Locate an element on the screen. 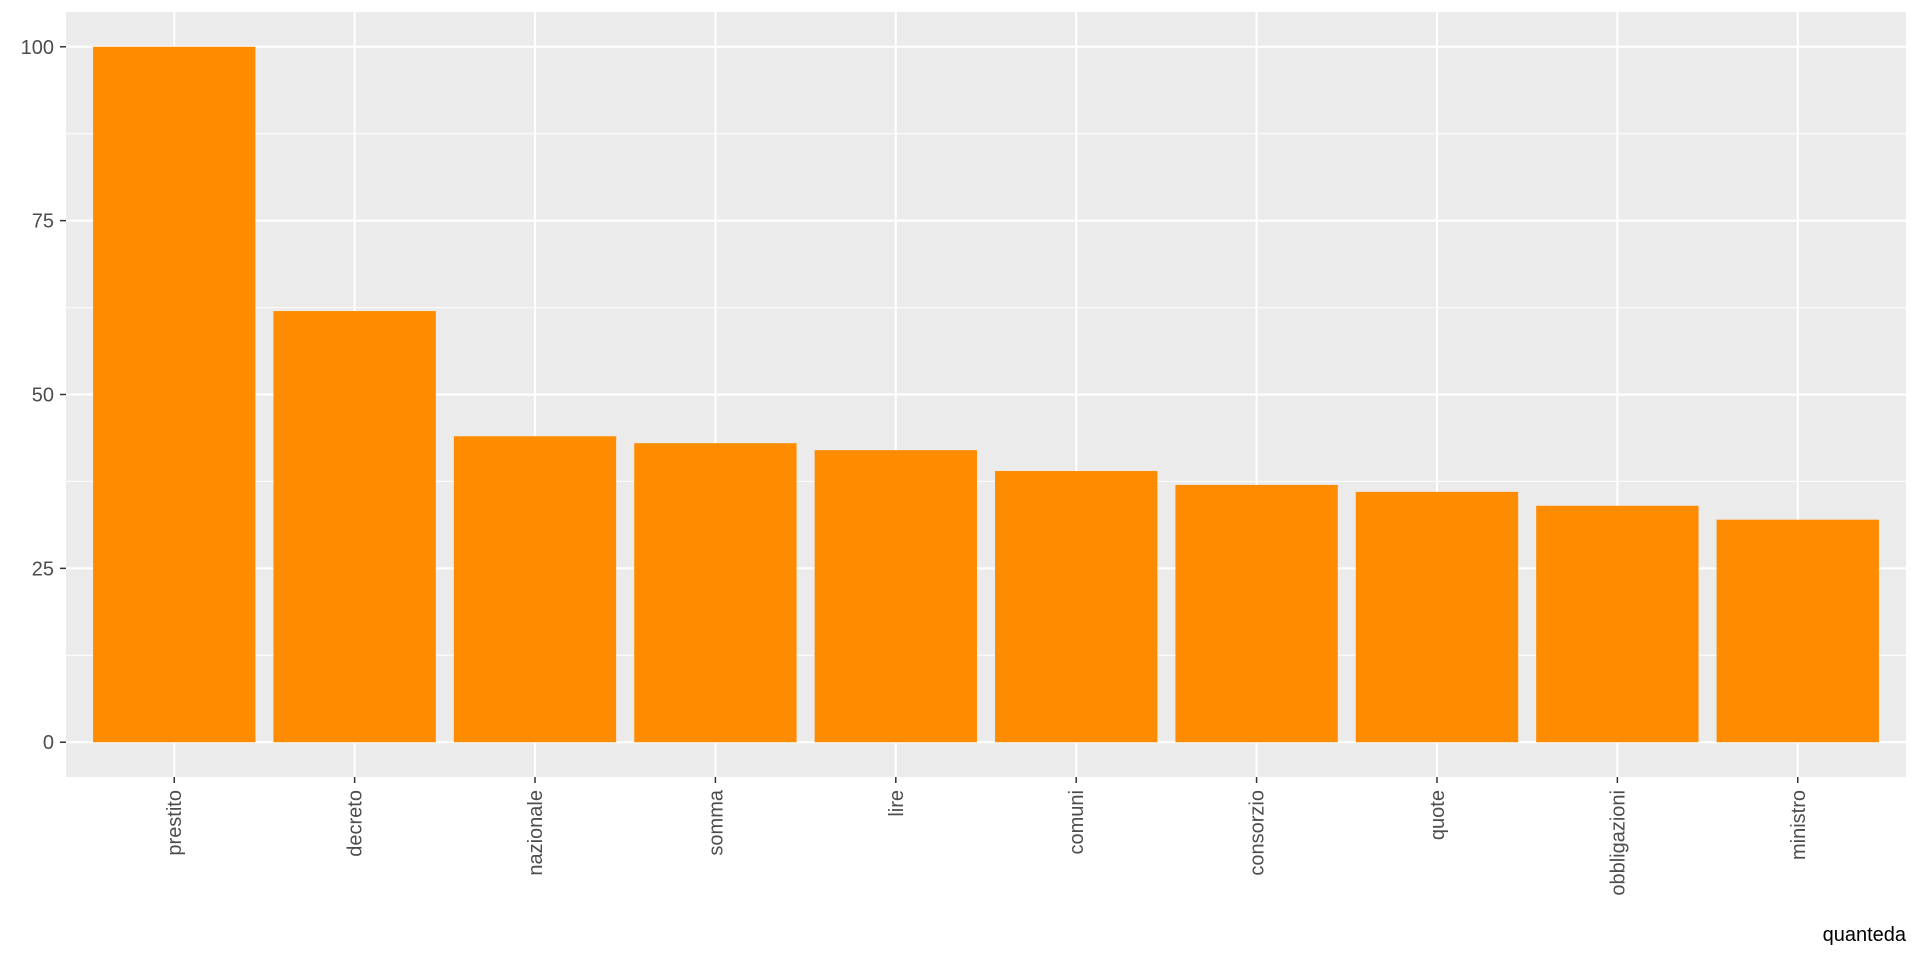 This screenshot has width=1920, height=960. bar-prestito is located at coordinates (174, 394).